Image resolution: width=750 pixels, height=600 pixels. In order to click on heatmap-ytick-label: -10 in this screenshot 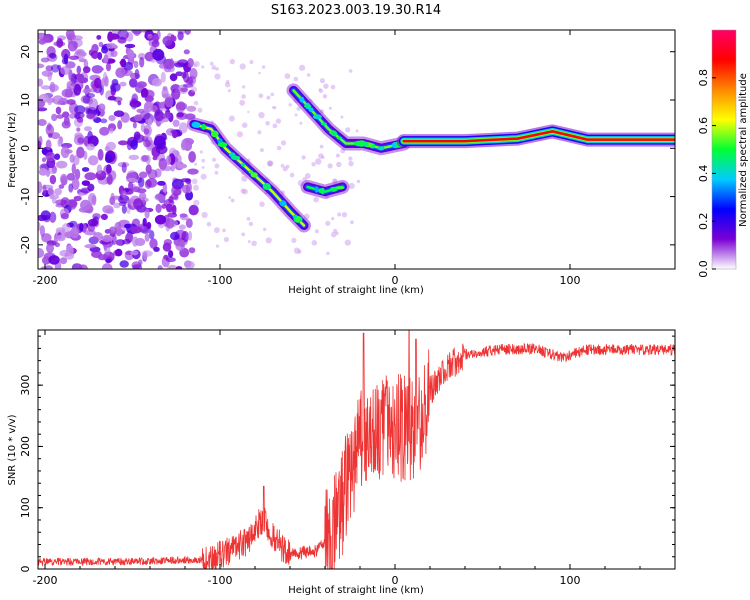, I will do `click(25, 197)`.